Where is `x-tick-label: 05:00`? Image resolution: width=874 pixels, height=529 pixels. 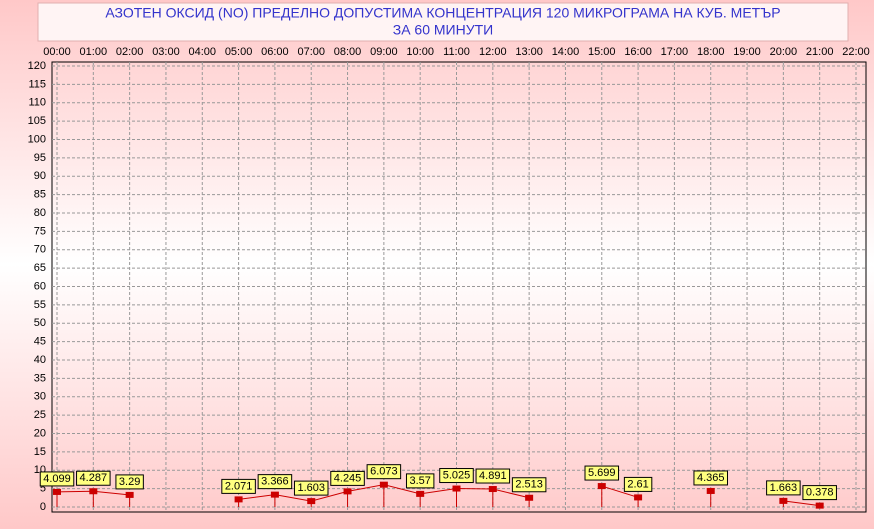 x-tick-label: 05:00 is located at coordinates (239, 52).